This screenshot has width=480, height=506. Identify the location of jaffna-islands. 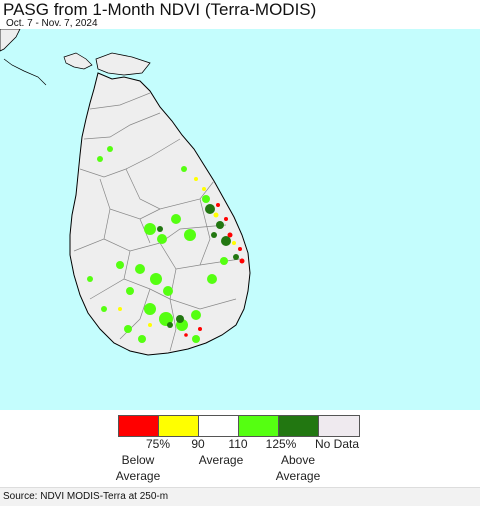
(78, 61).